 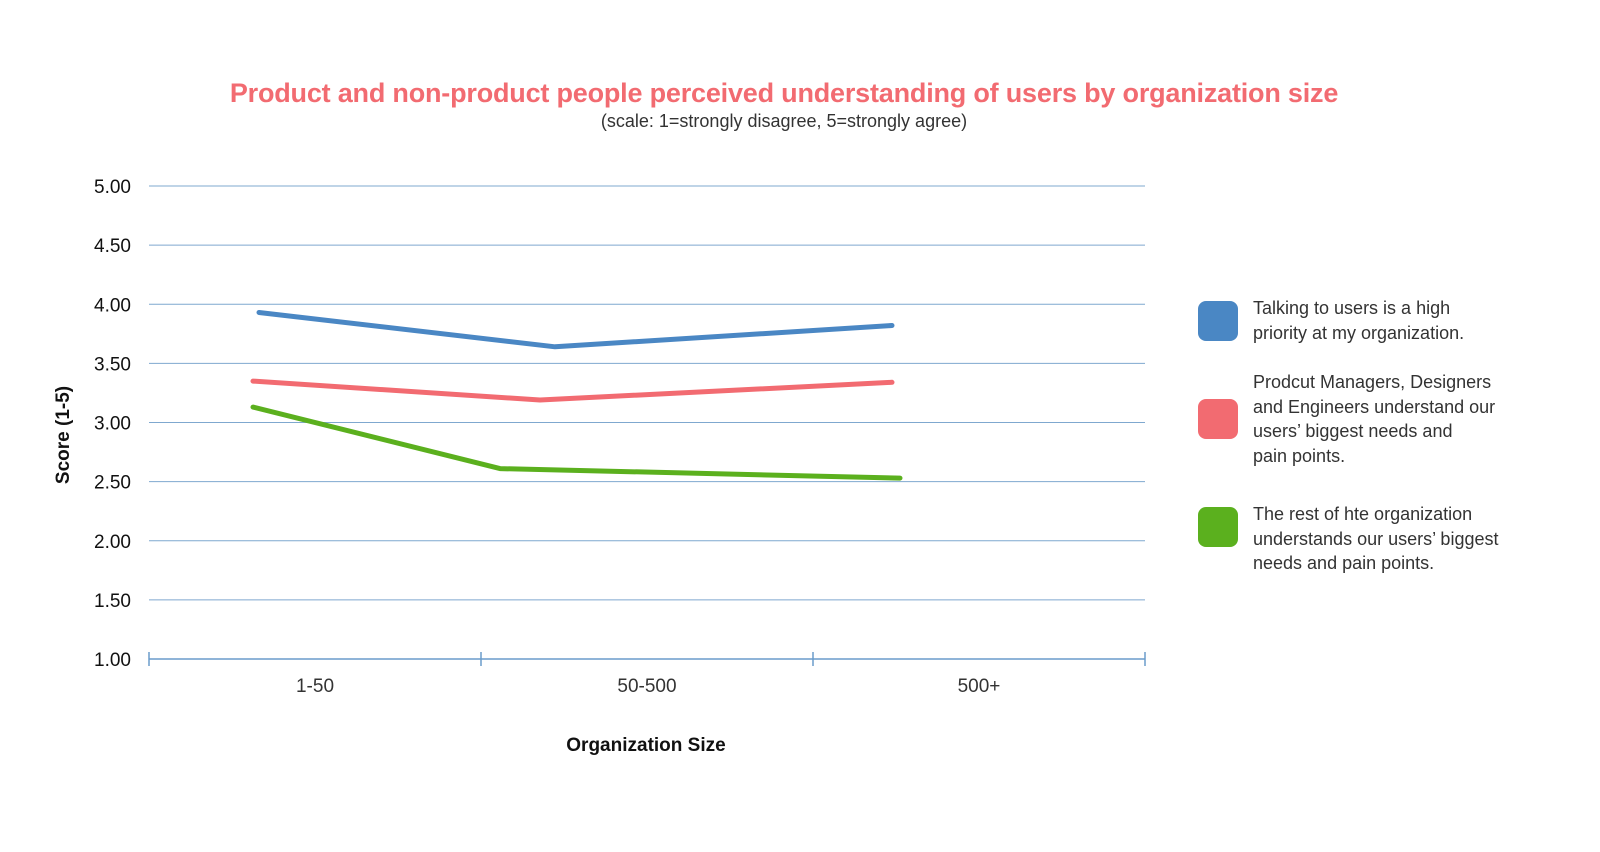 I want to click on y-axis-ticks: 1.00 1.50 2.00 2.50 3.00 3.50 4.00 4.50 5.00, so click(x=112, y=424).